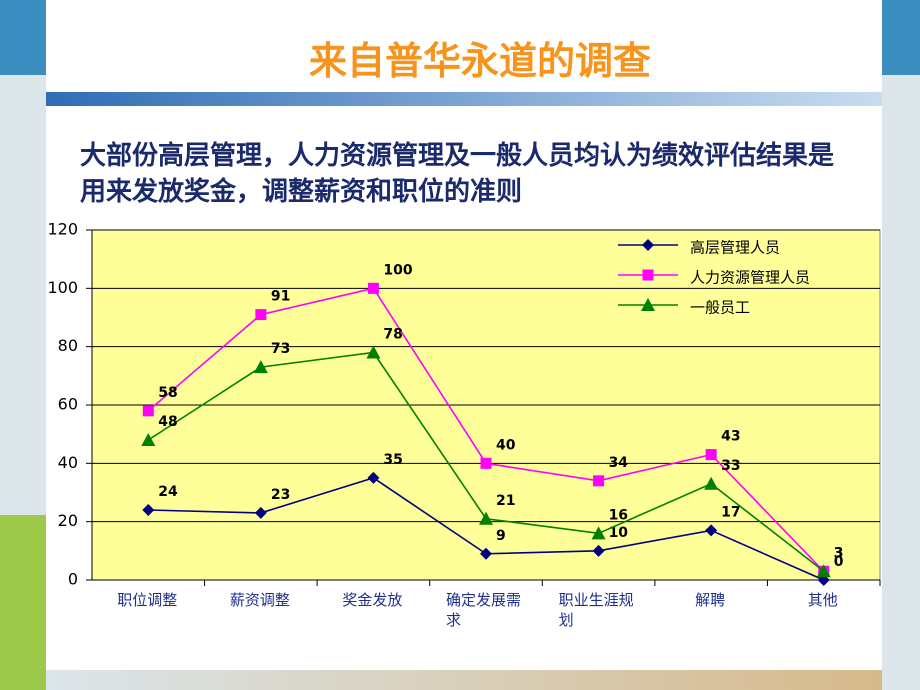  I want to click on x-tick-label: 其他, so click(822, 600).